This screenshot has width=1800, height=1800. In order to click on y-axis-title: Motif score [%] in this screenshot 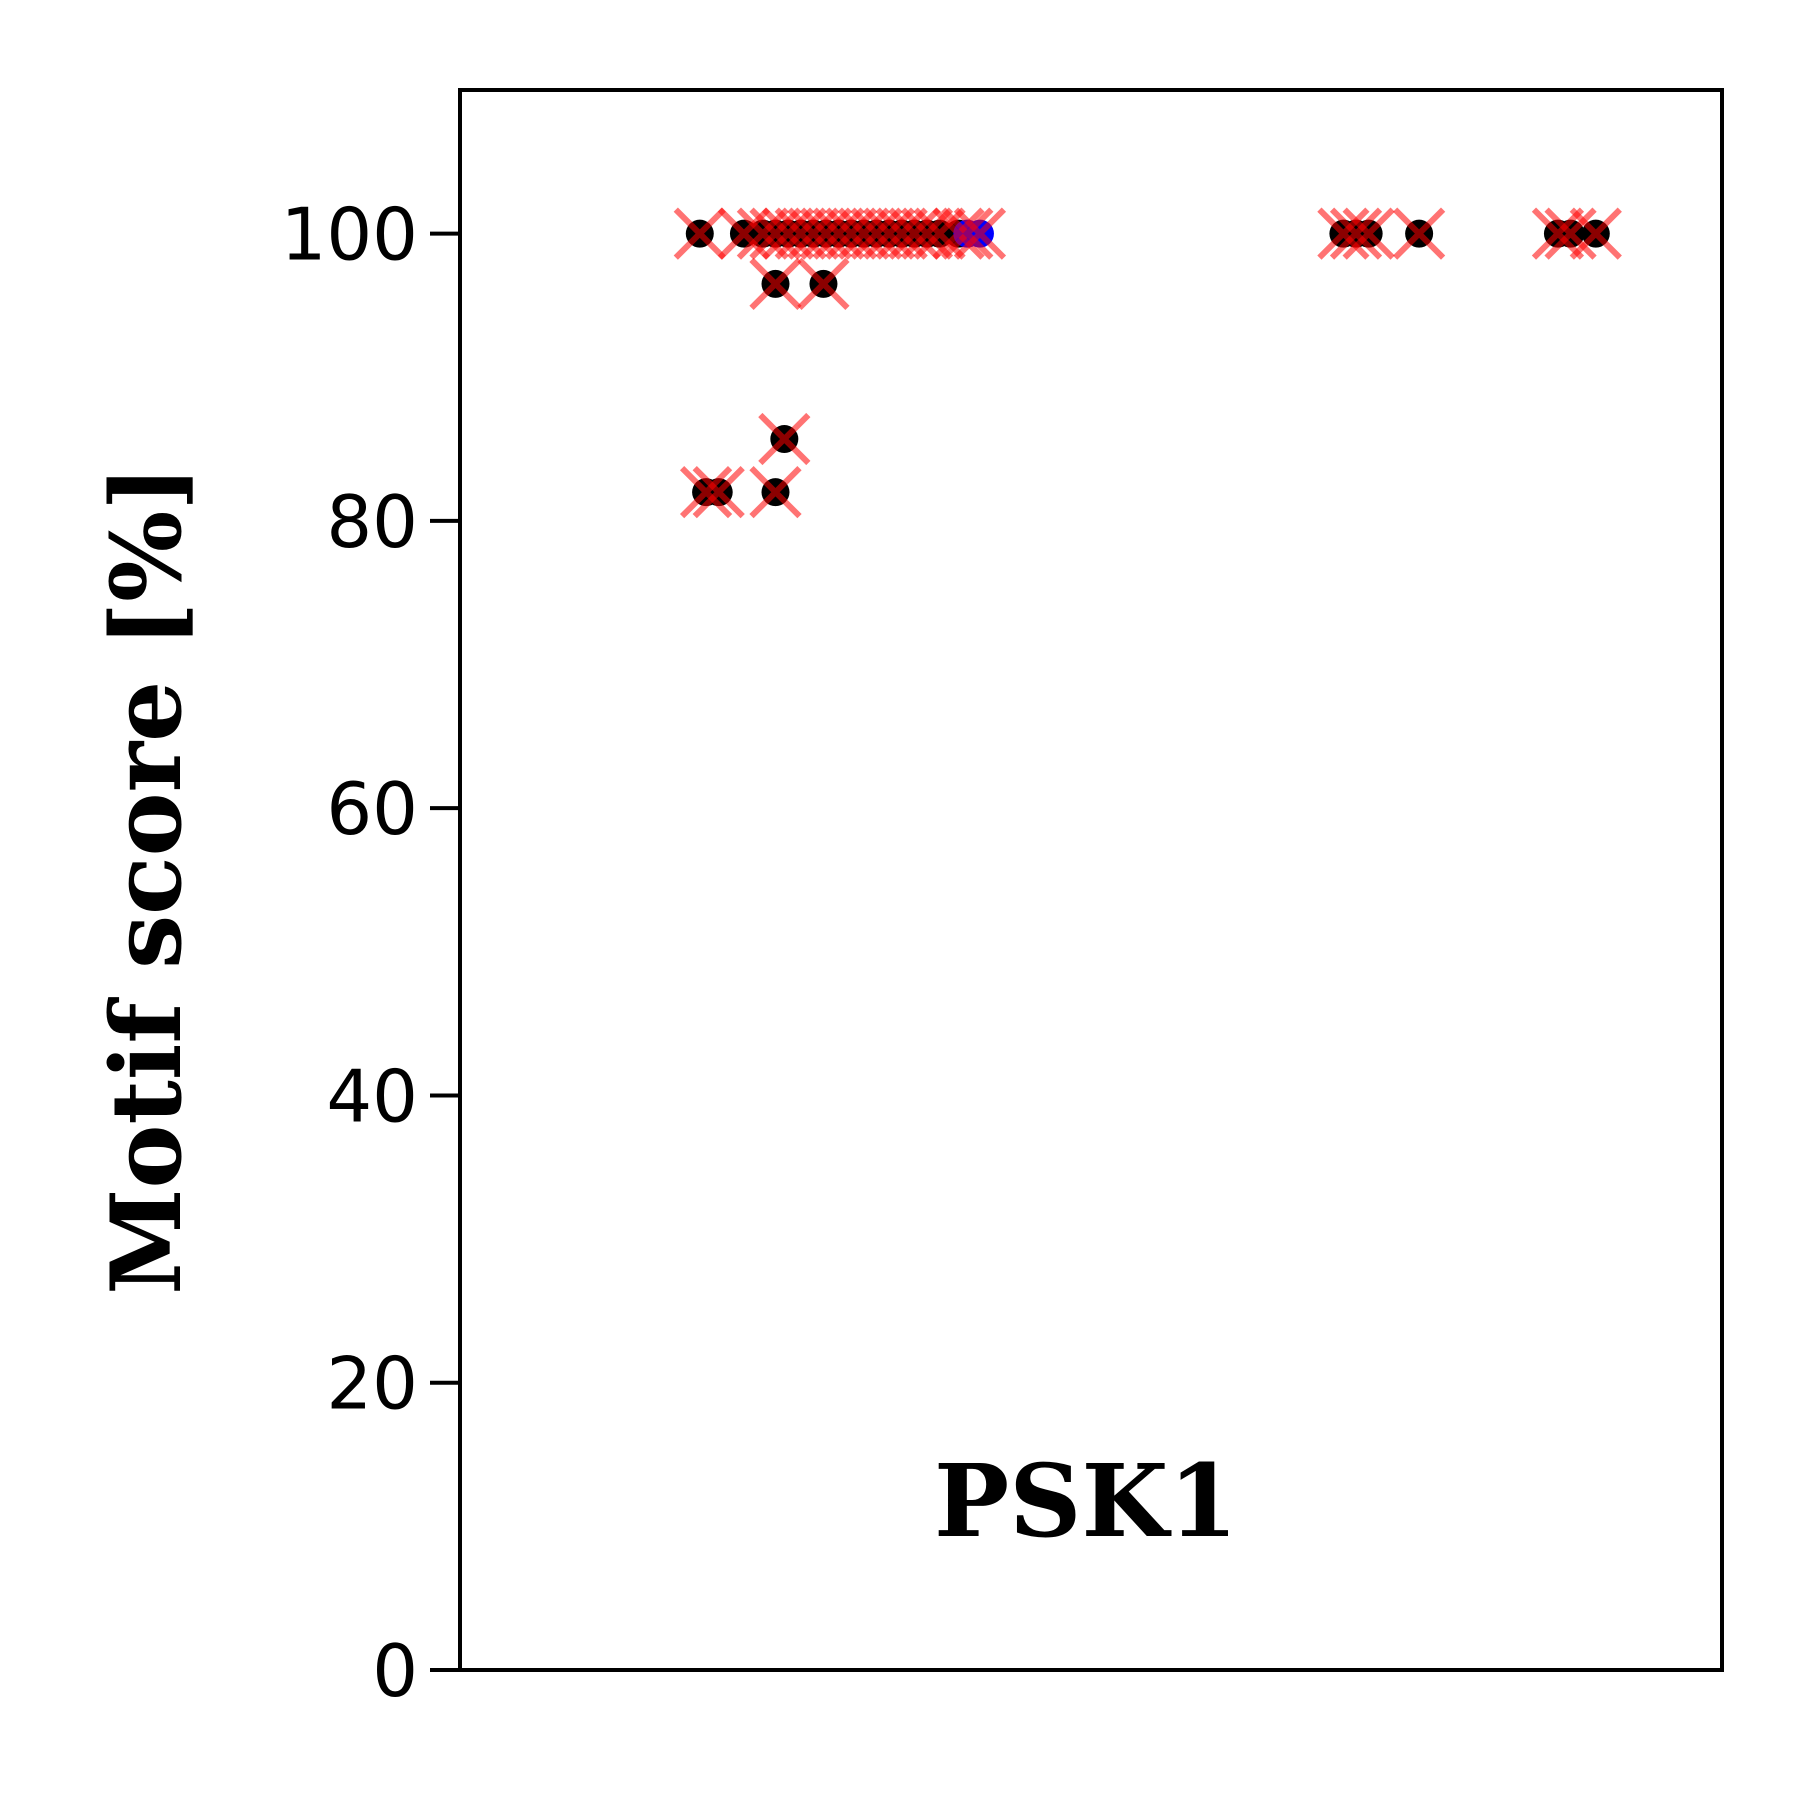, I will do `click(146, 880)`.